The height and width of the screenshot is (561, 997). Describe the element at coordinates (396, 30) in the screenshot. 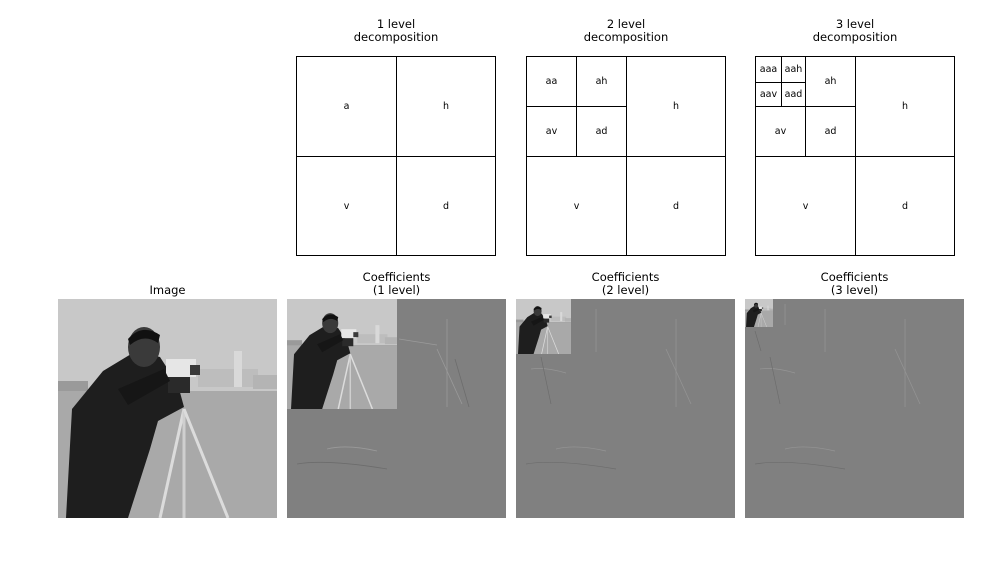

I see `diagram-1-title: 1 level decomposition` at that location.